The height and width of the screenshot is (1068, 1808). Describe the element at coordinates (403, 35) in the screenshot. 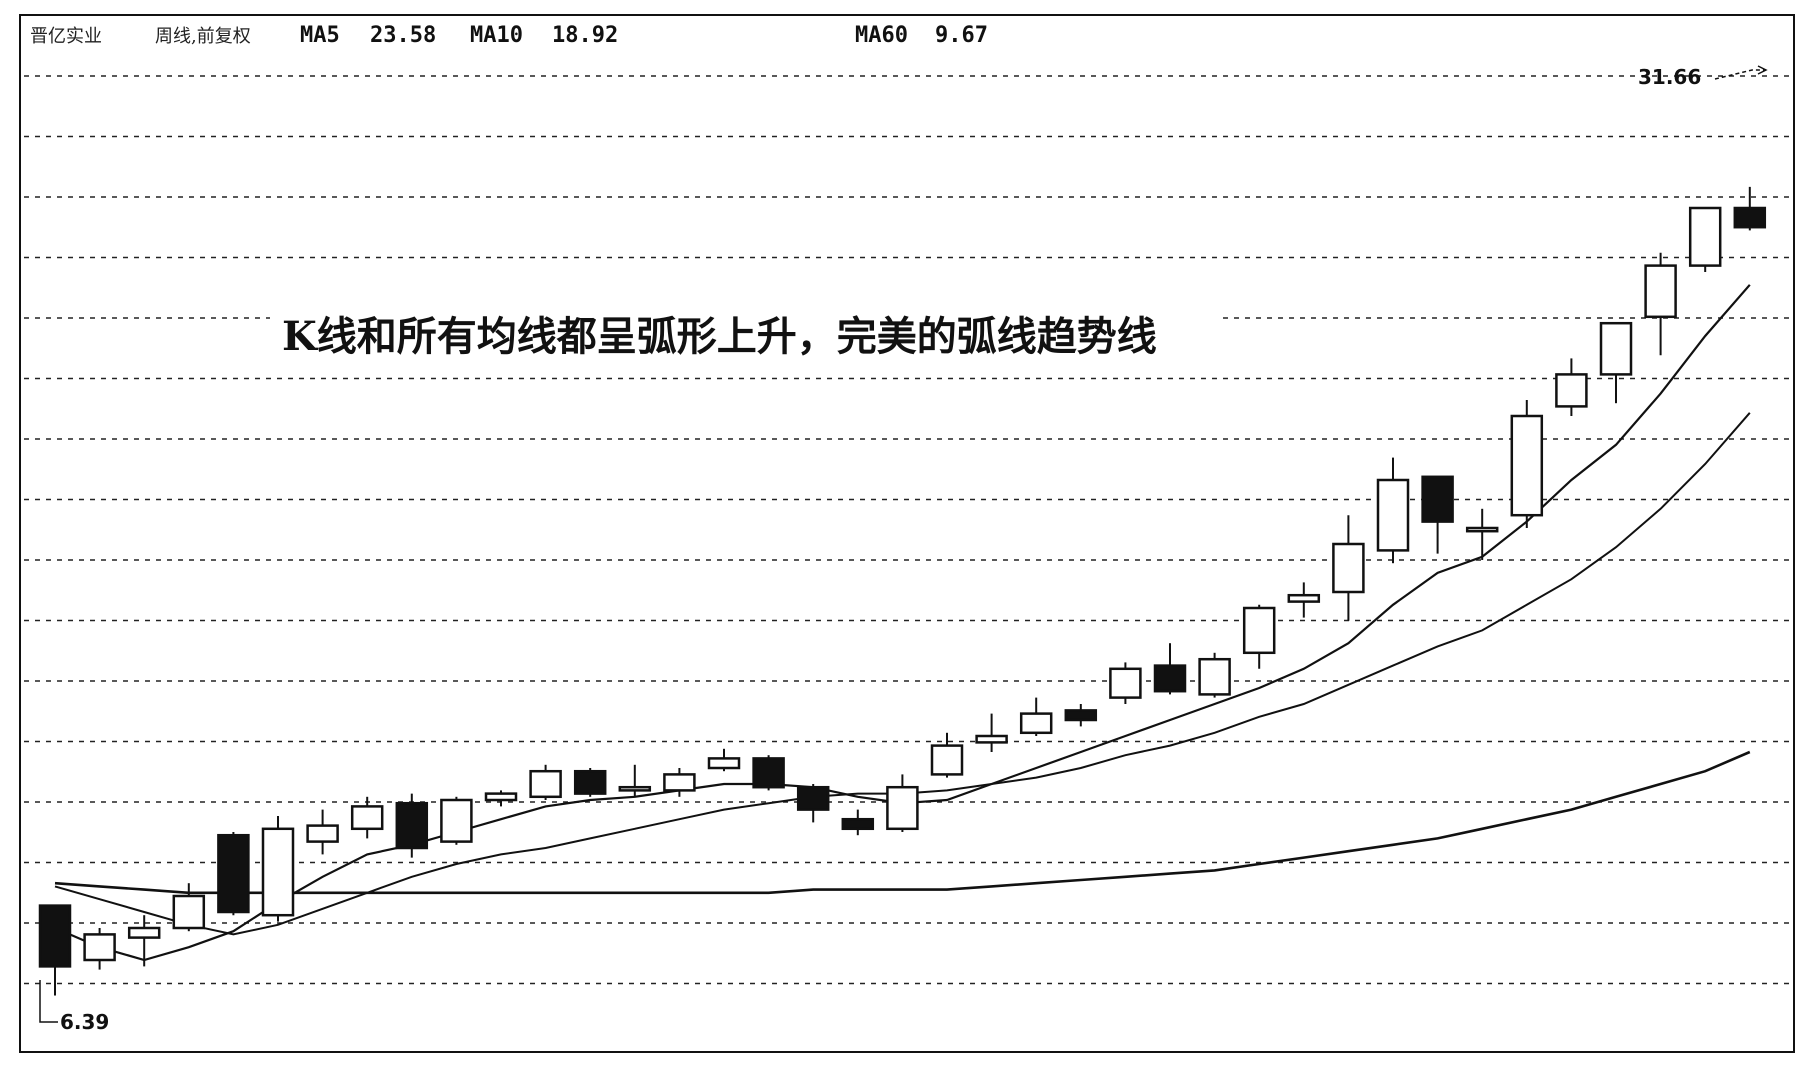

I see `ma5-value: 23.58` at that location.